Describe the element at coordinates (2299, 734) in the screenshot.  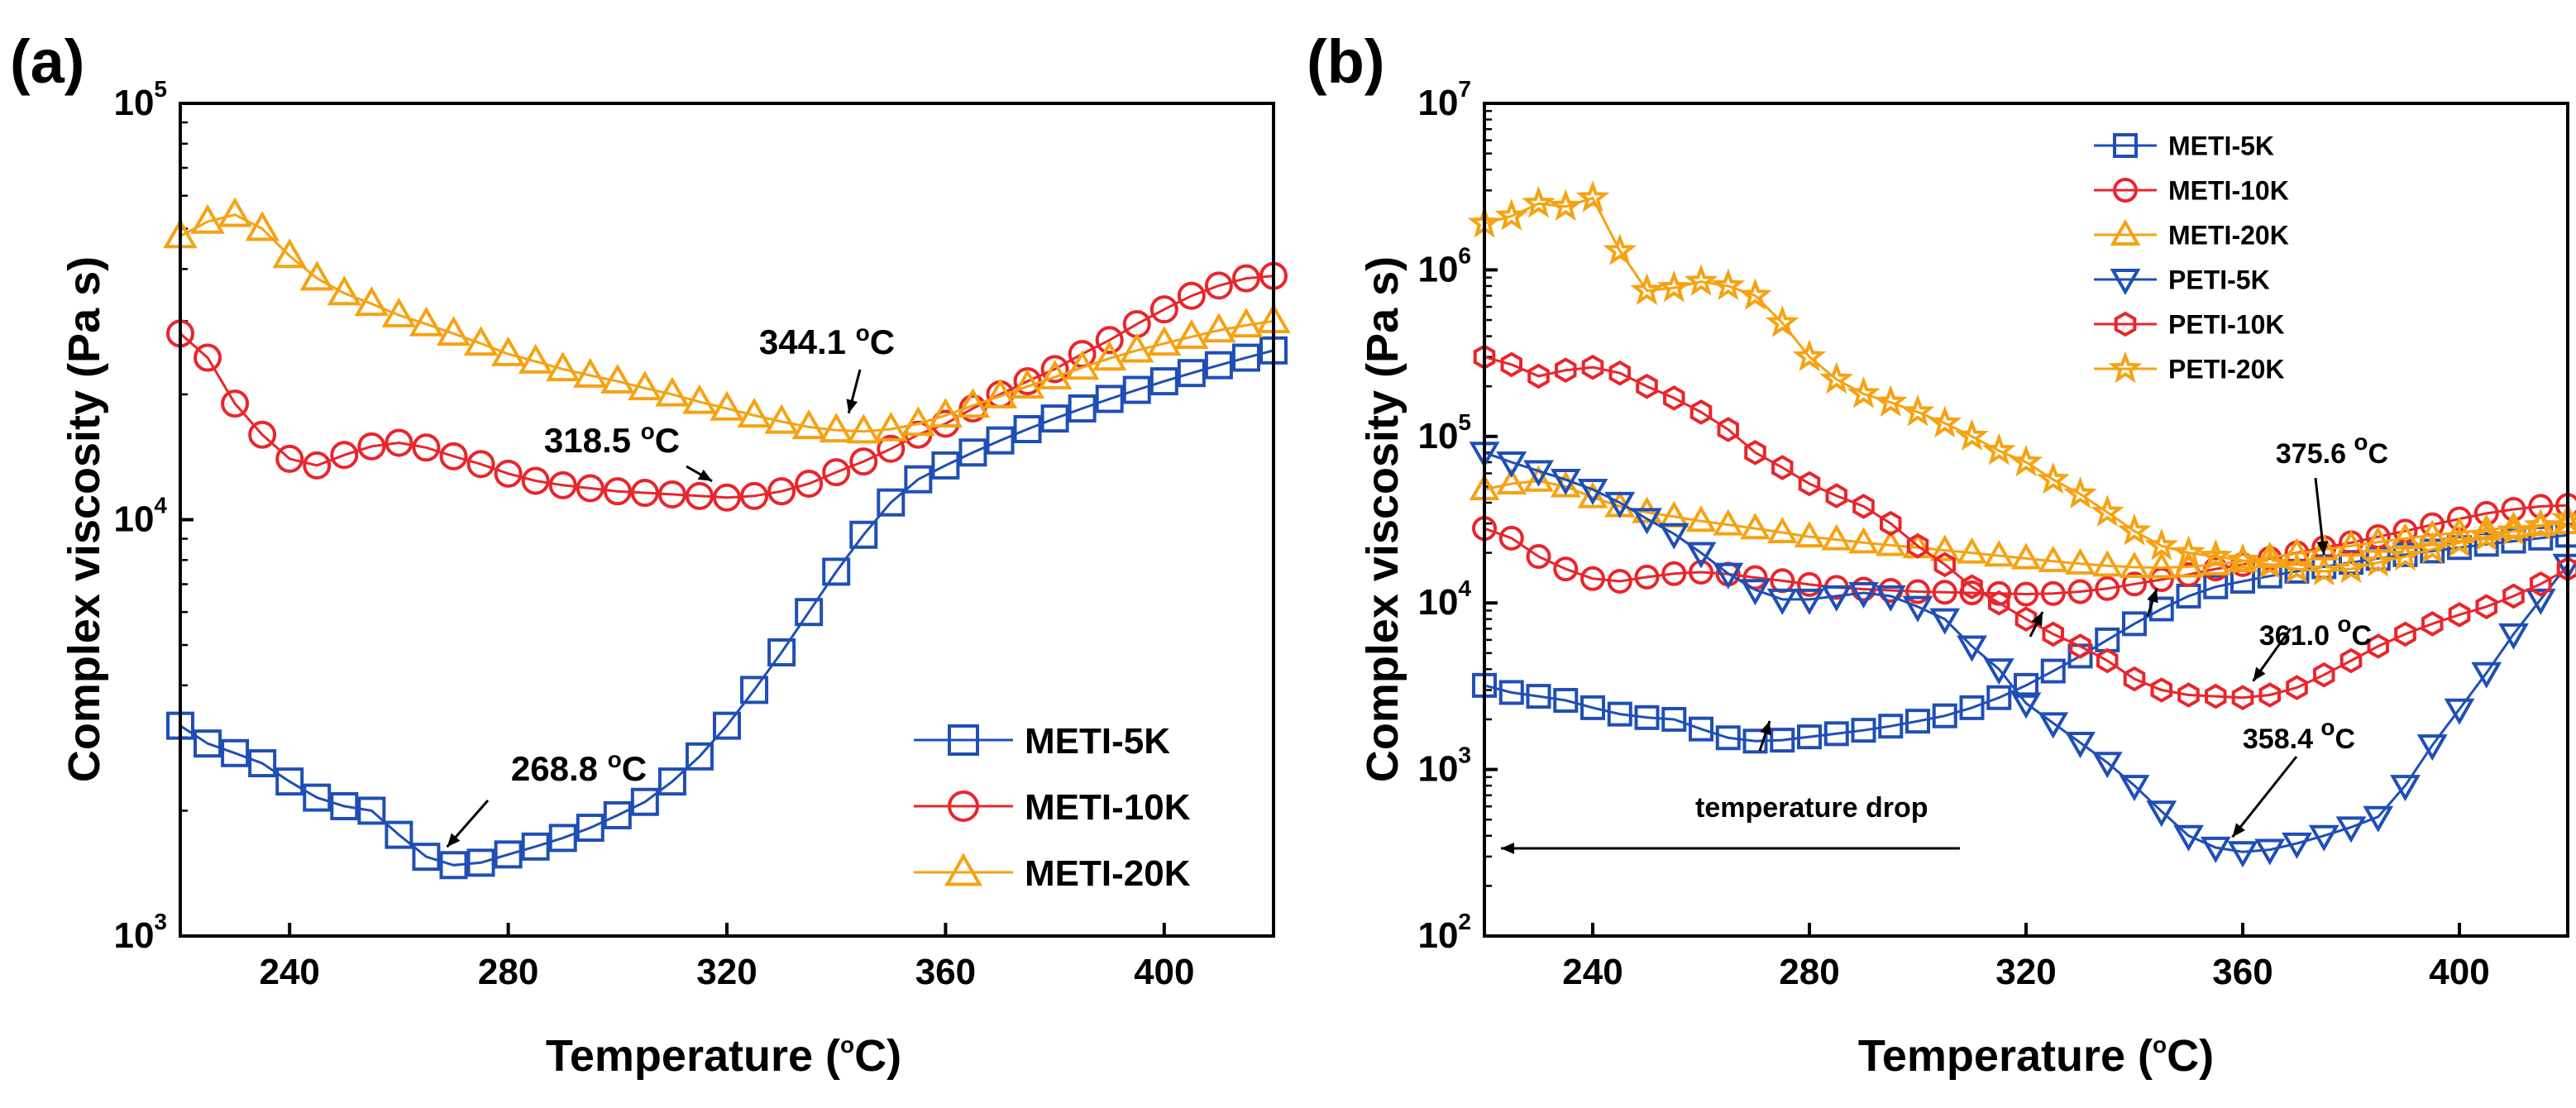
I see `annotation-label: 358.4 oC` at that location.